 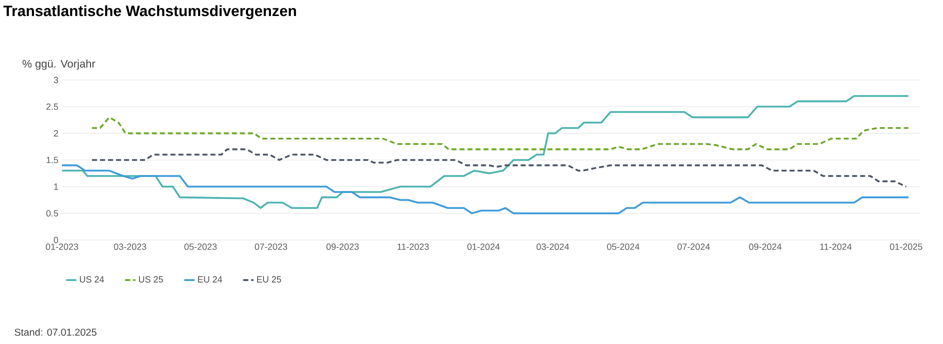 I want to click on y-tick-label: 0.5, so click(x=52, y=213).